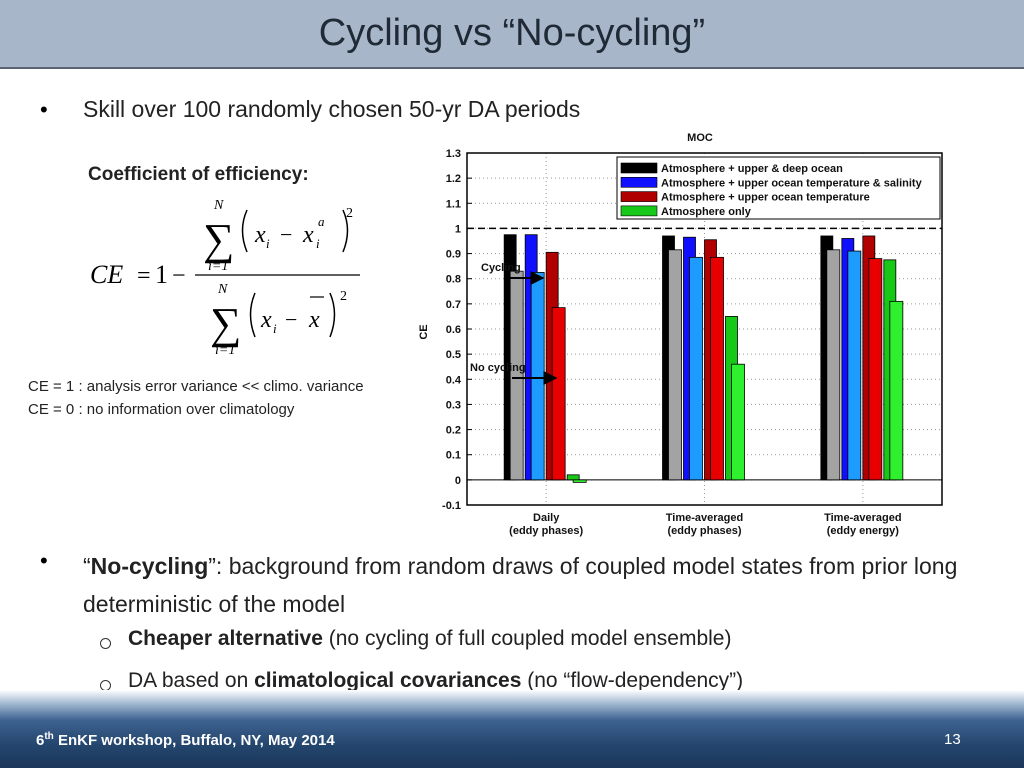 Image resolution: width=1024 pixels, height=768 pixels. I want to click on y-tick-label: 0.1, so click(453, 456).